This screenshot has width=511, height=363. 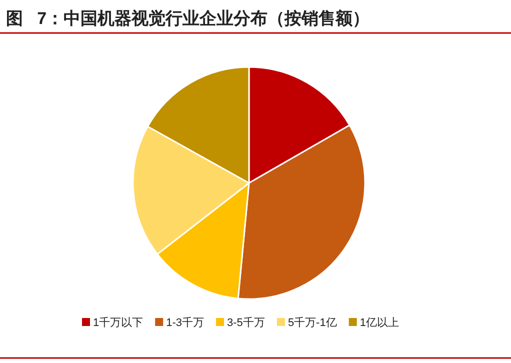 What do you see at coordinates (246, 322) in the screenshot?
I see `legend-label: 3-5千万` at bounding box center [246, 322].